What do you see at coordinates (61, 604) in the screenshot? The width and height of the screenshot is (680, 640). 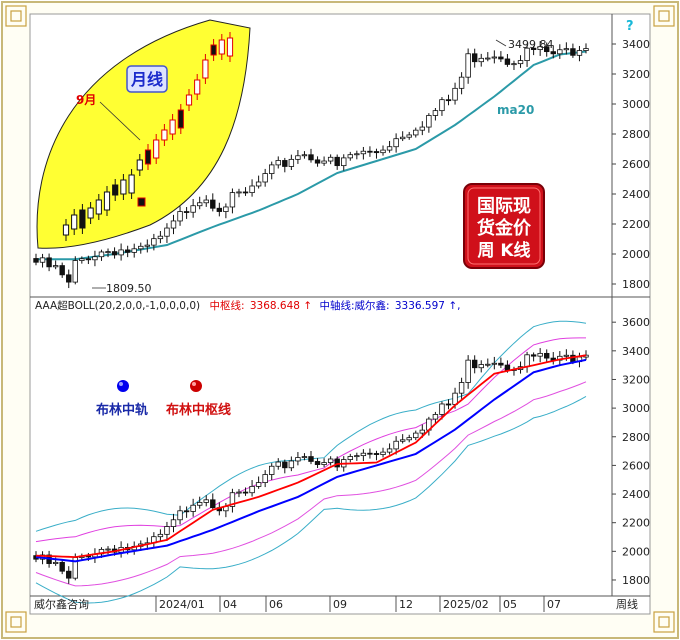 I see `source-label: 威尔鑫咨询` at bounding box center [61, 604].